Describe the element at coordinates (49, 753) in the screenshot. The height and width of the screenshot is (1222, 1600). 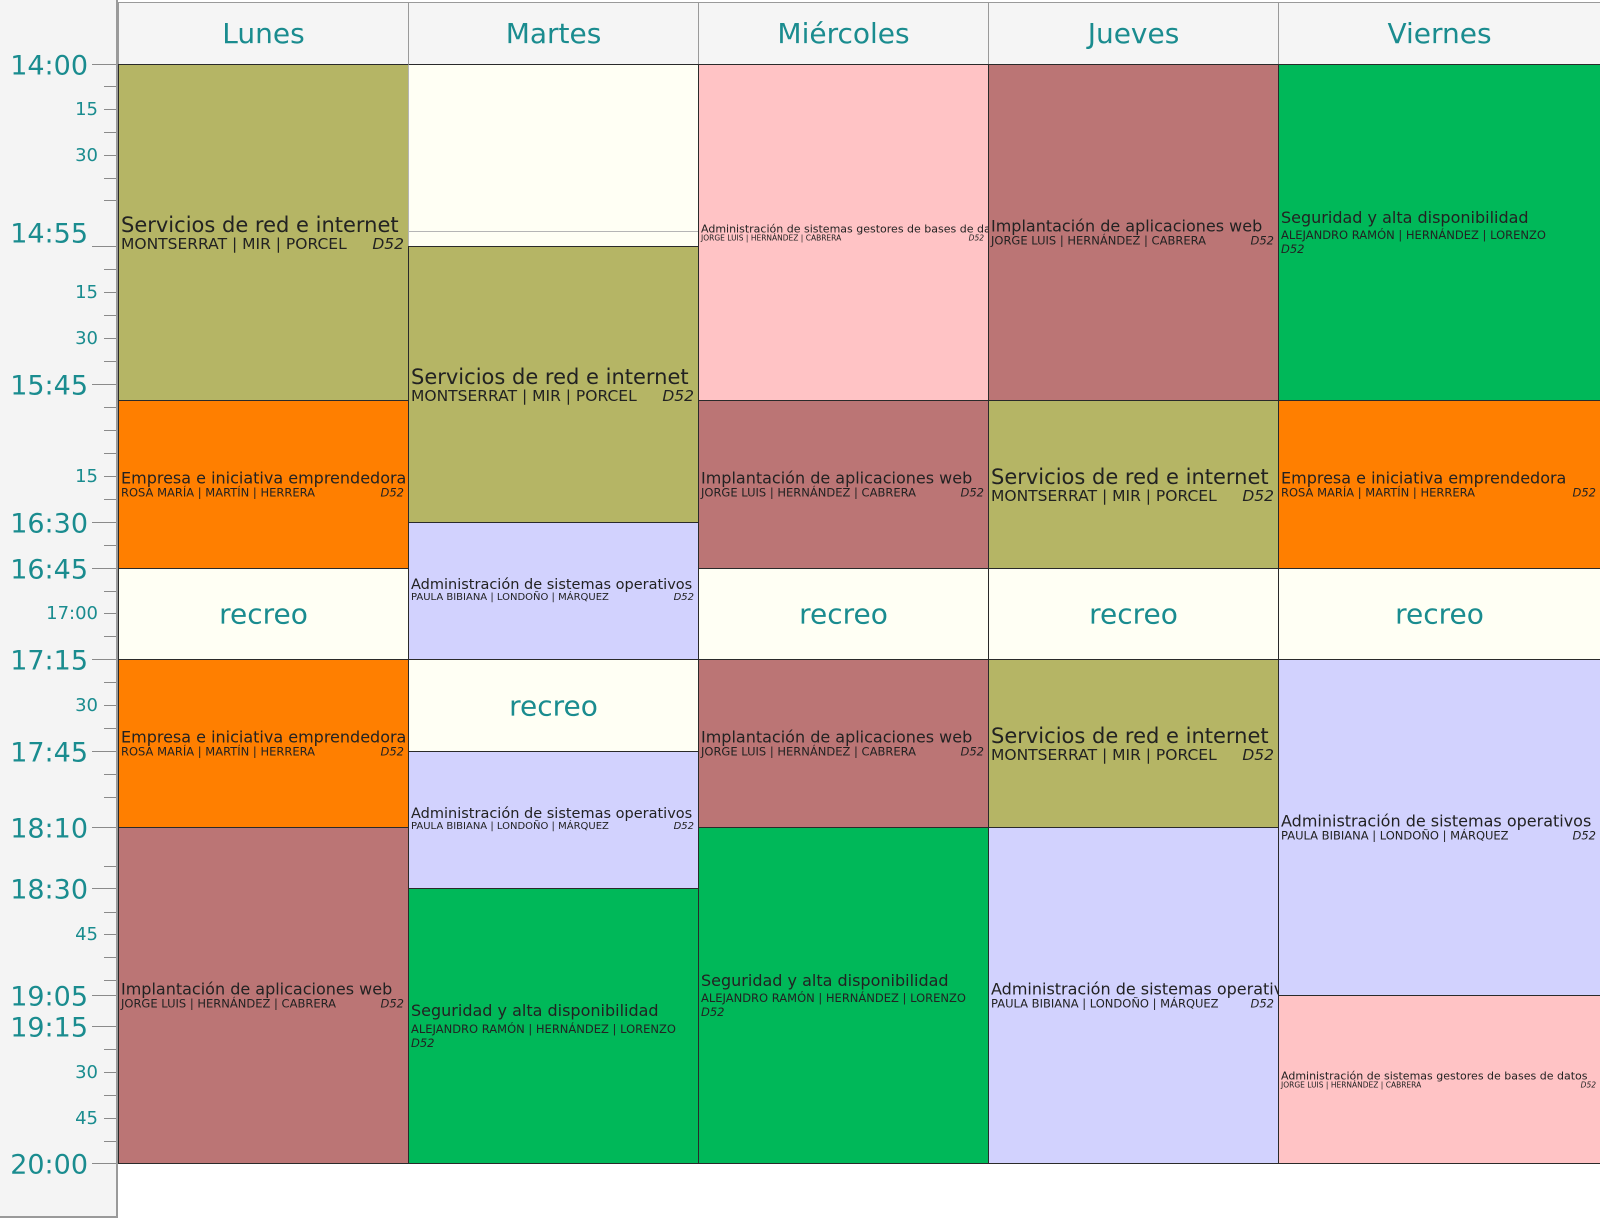
I see `time-label: 17:45` at that location.